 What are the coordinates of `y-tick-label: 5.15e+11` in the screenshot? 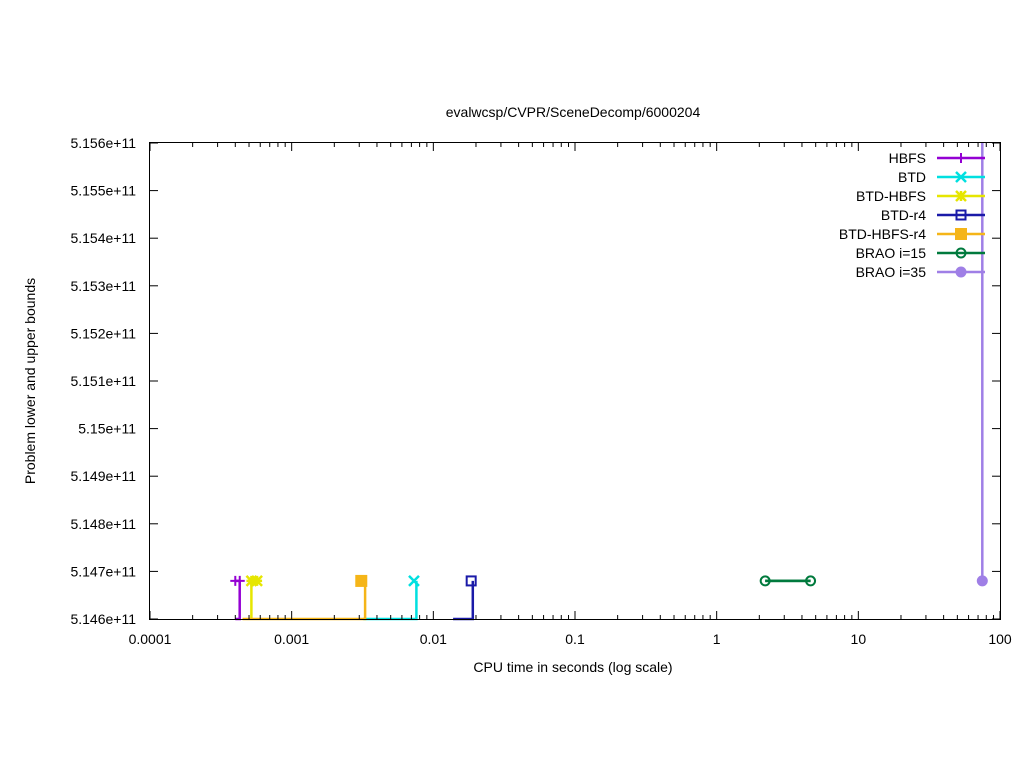 It's located at (107, 429).